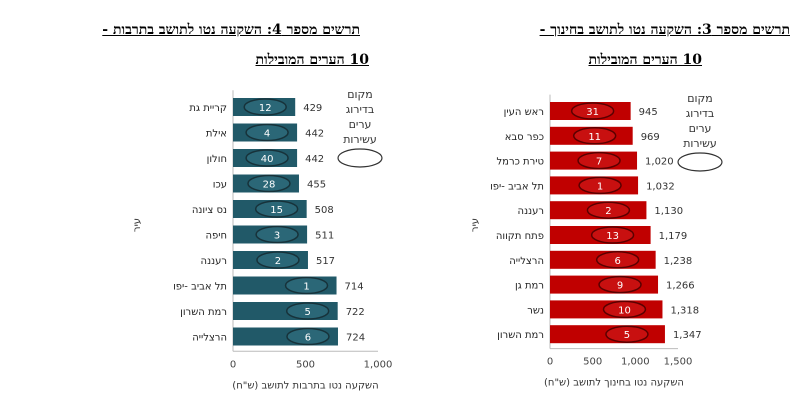  What do you see at coordinates (520, 162) in the screenshot?
I see `chart3-category-label: טירת כרמל` at bounding box center [520, 162].